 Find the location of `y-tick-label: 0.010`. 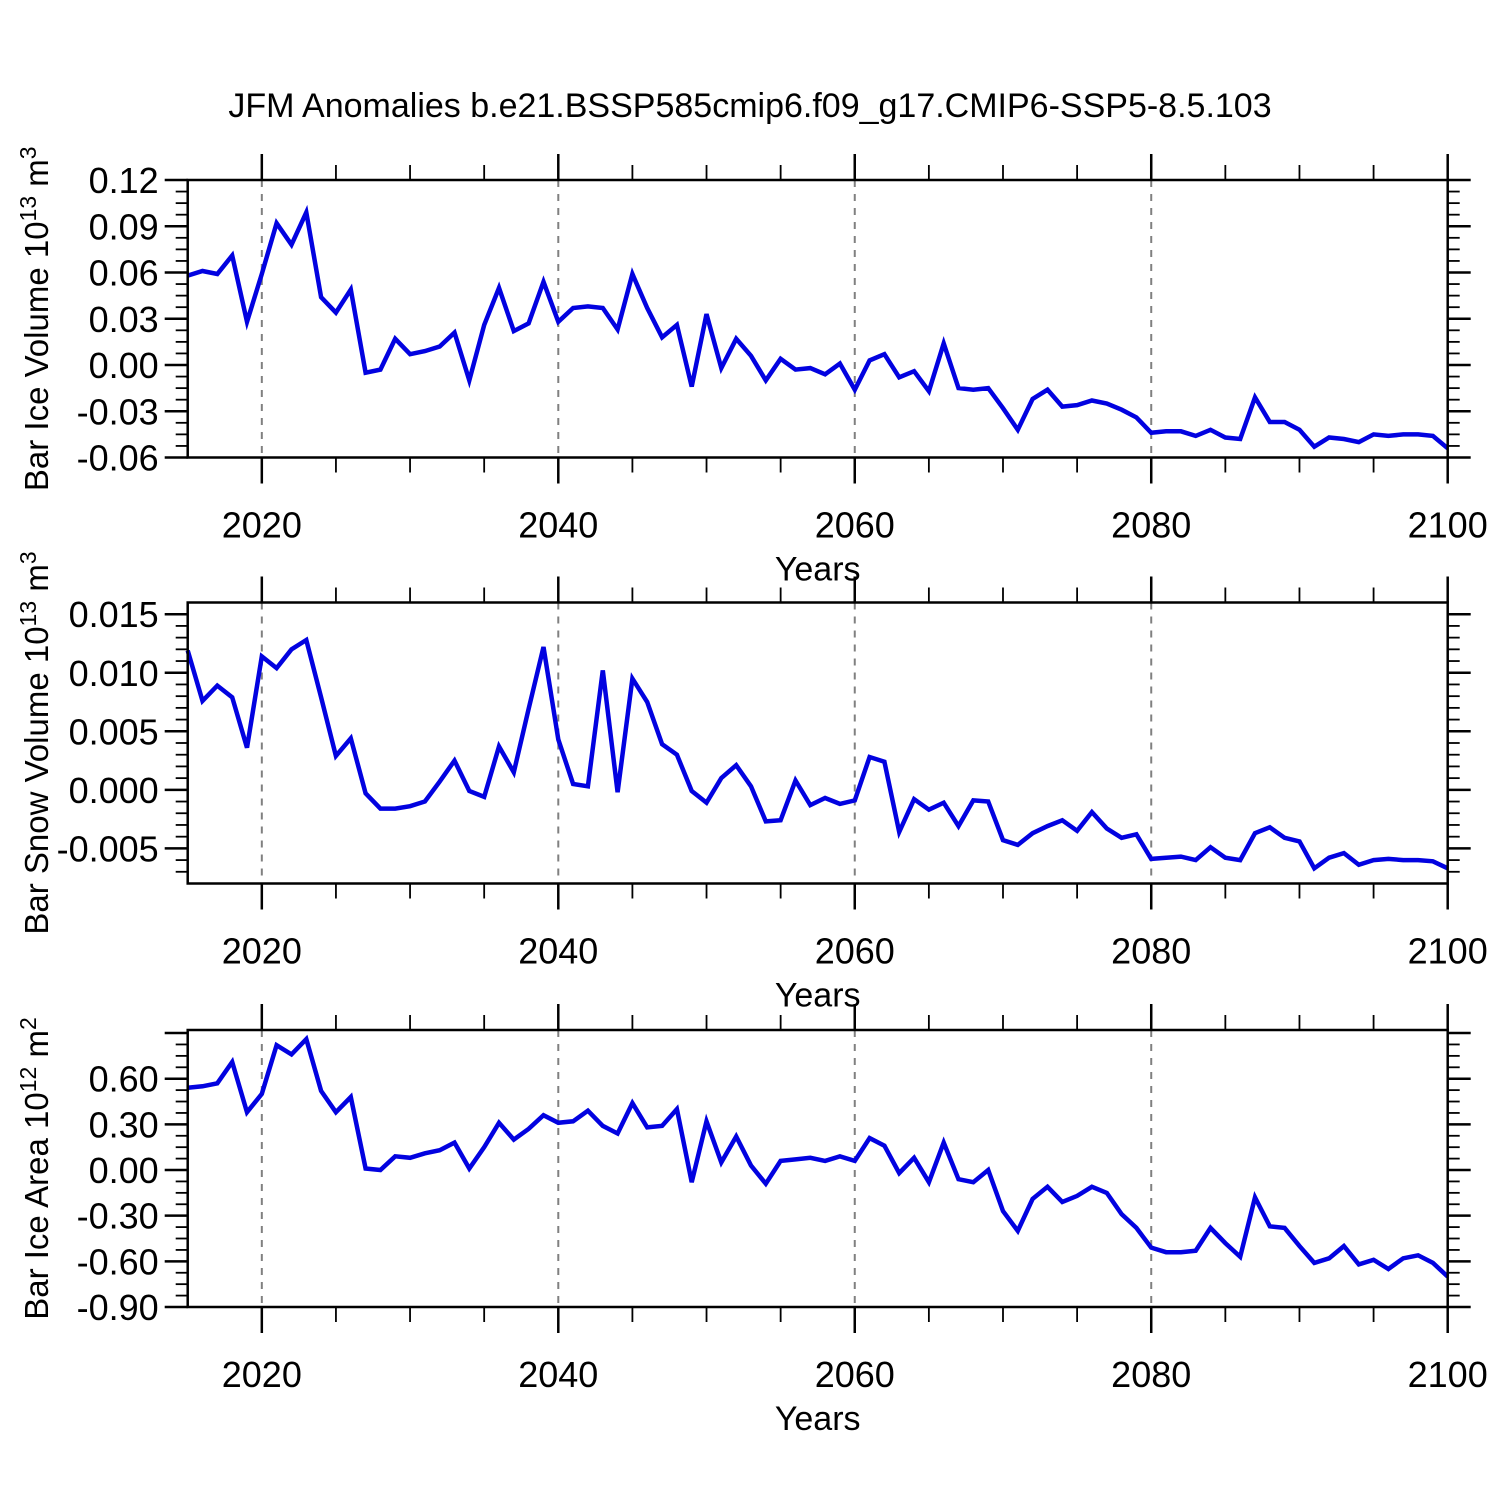

y-tick-label: 0.010 is located at coordinates (114, 673).